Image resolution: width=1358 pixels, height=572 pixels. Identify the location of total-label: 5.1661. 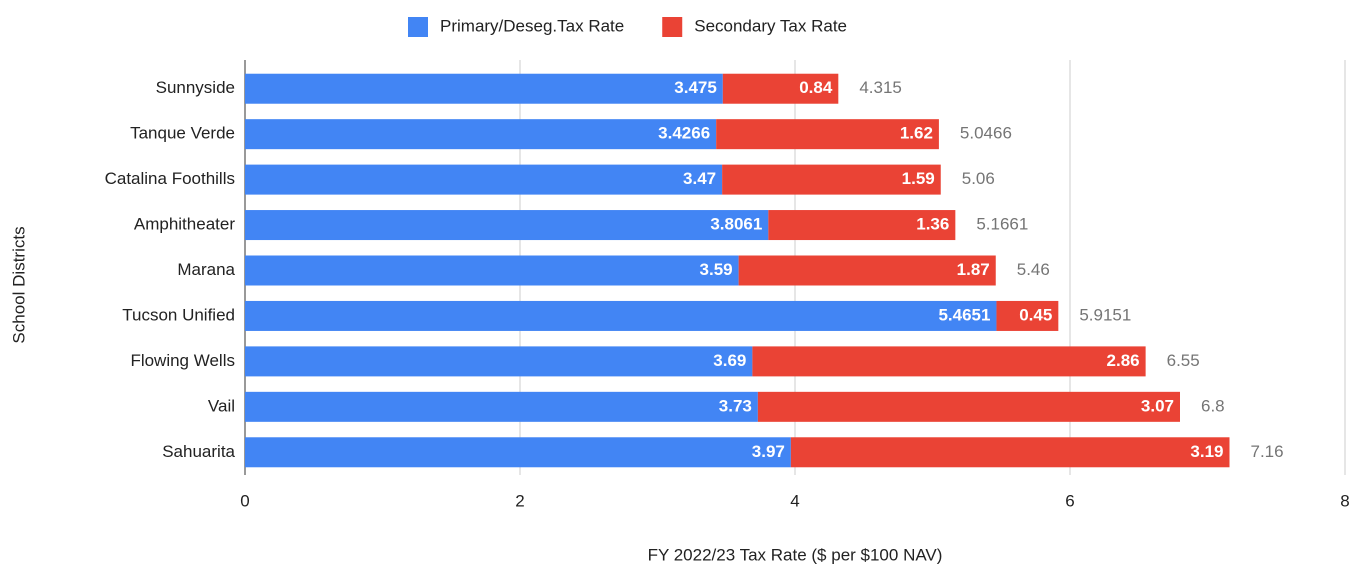
(1002, 224).